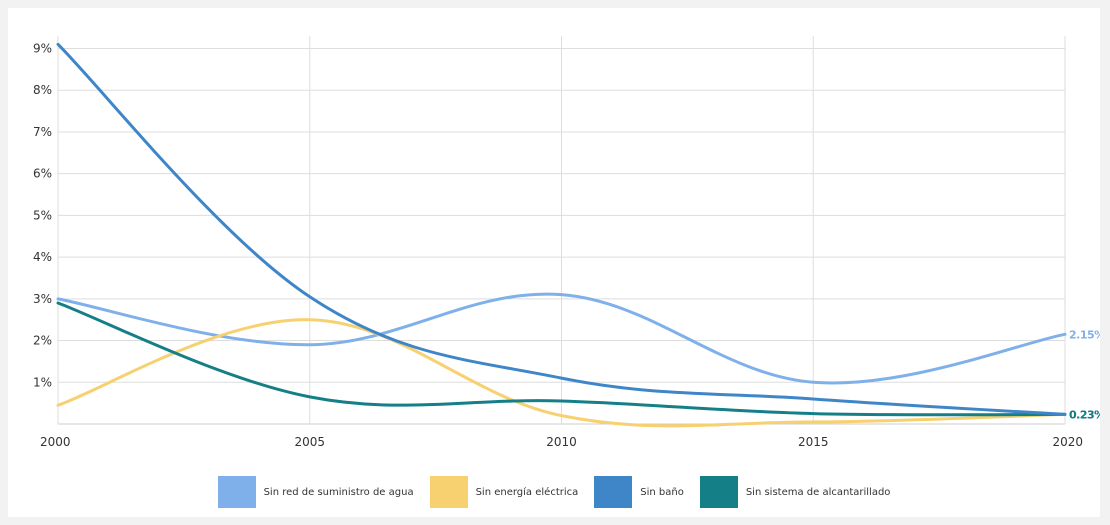 The height and width of the screenshot is (525, 1110). Describe the element at coordinates (1084, 374) in the screenshot. I see `end-labels: 2.15%0.23%0.23%` at that location.